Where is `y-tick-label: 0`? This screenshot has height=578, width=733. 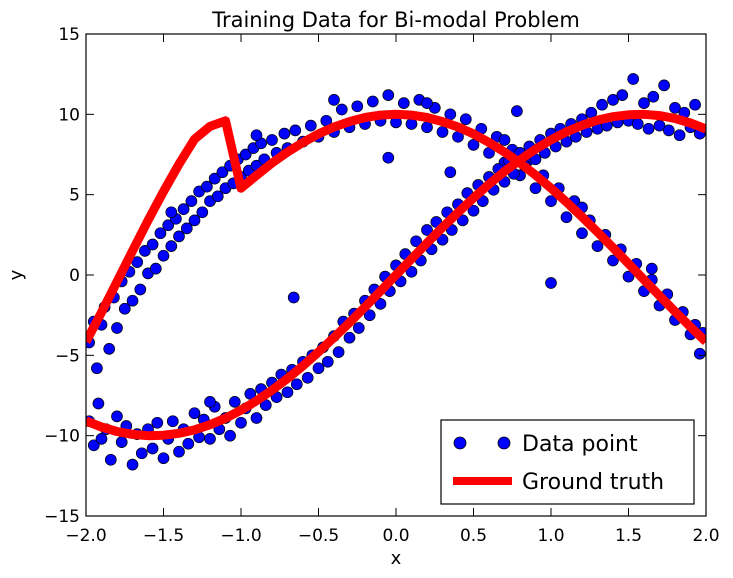
y-tick-label: 0 is located at coordinates (74, 276).